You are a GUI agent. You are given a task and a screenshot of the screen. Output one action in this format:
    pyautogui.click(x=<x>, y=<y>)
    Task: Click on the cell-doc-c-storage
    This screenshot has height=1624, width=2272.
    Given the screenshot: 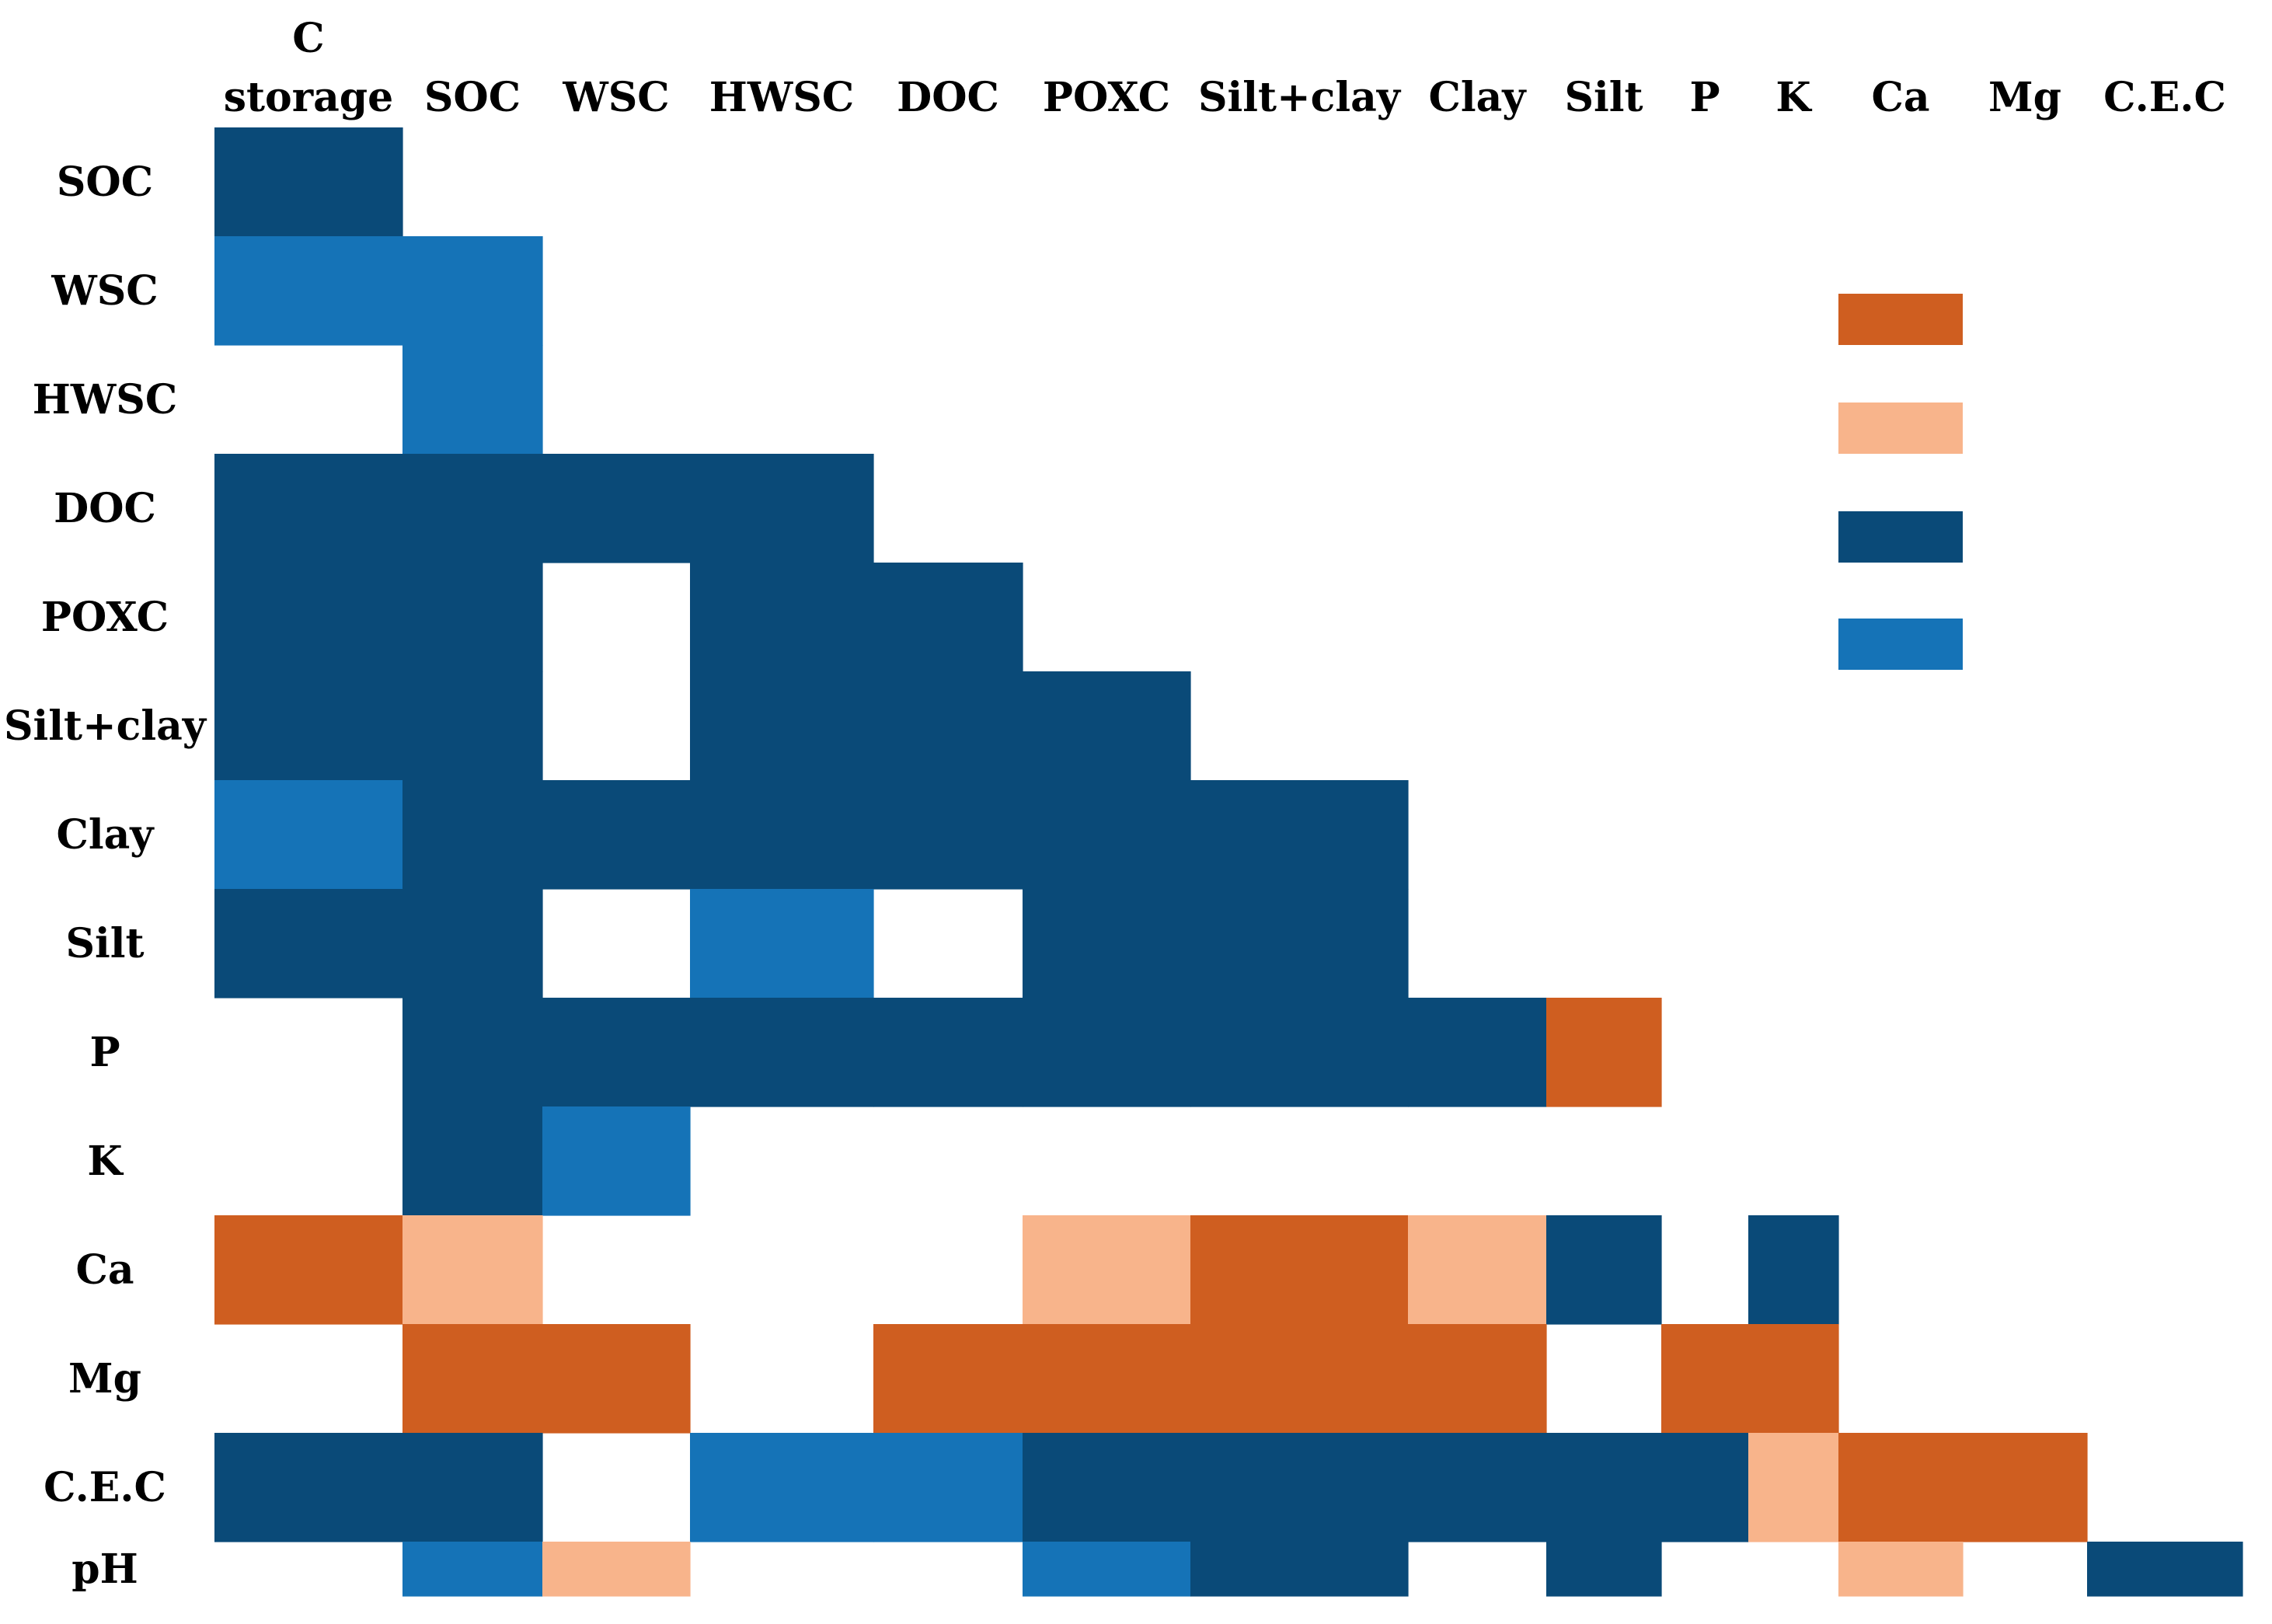 What is the action you would take?
    pyautogui.click(x=308, y=508)
    